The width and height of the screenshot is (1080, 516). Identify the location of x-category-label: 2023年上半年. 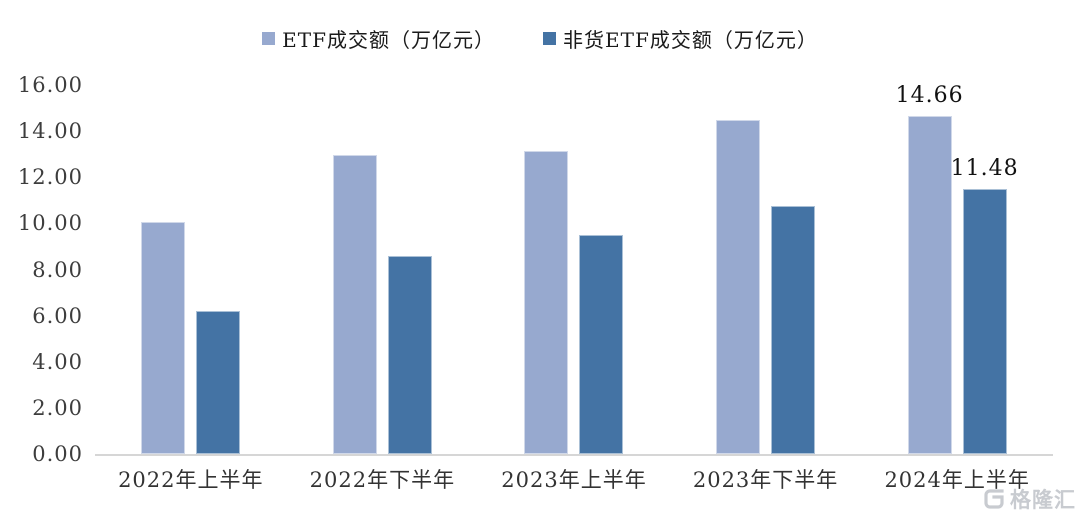
(574, 480).